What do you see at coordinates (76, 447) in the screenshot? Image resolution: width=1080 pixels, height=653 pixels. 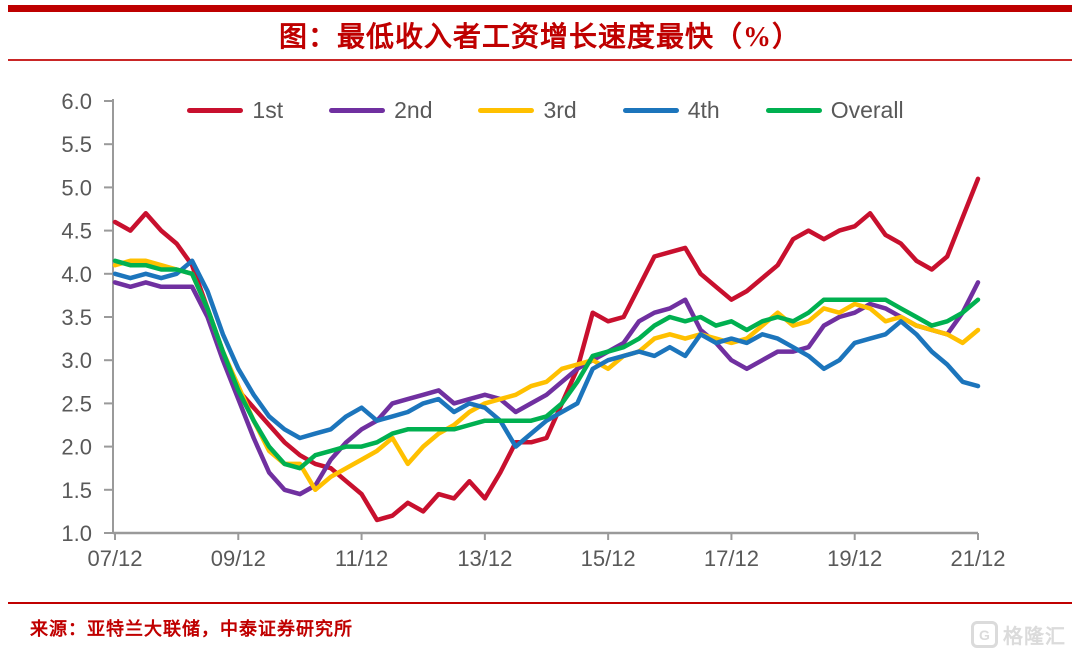 I see `y-tick-label: 2.0` at bounding box center [76, 447].